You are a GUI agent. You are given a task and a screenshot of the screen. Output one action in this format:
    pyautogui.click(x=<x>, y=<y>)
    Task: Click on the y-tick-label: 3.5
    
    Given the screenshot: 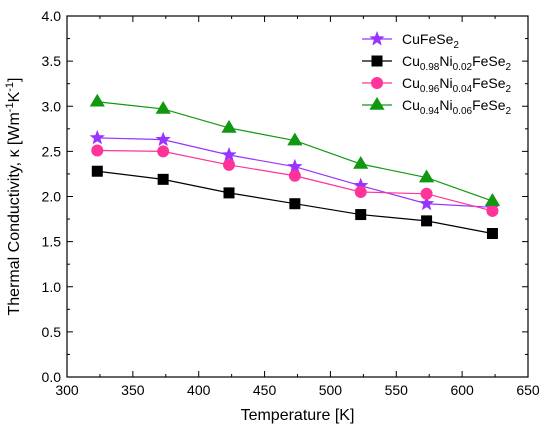 What is the action you would take?
    pyautogui.click(x=52, y=61)
    